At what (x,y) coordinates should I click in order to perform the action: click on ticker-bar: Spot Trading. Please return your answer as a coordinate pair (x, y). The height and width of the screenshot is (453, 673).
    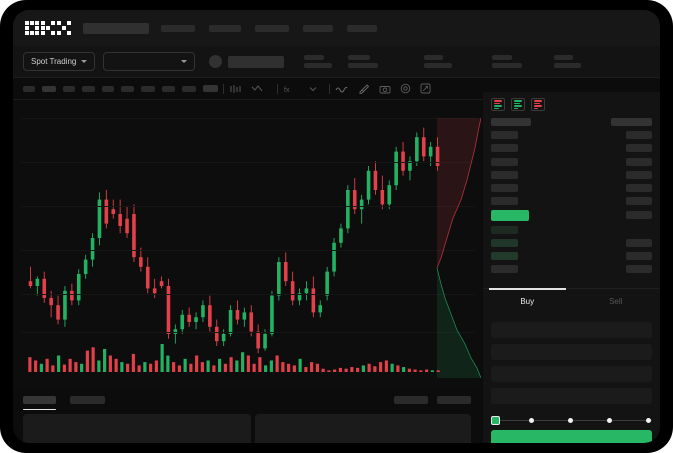
    Looking at the image, I should click on (336, 62).